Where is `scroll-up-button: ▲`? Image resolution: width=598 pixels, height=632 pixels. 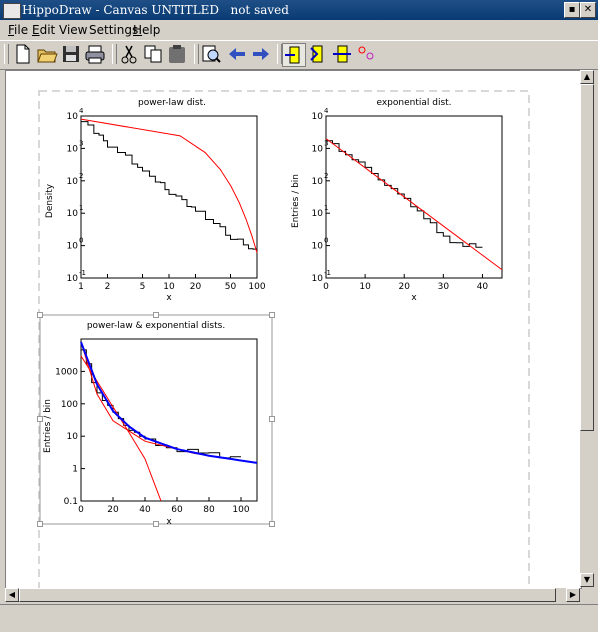 scroll-up-button: ▲ is located at coordinates (587, 77).